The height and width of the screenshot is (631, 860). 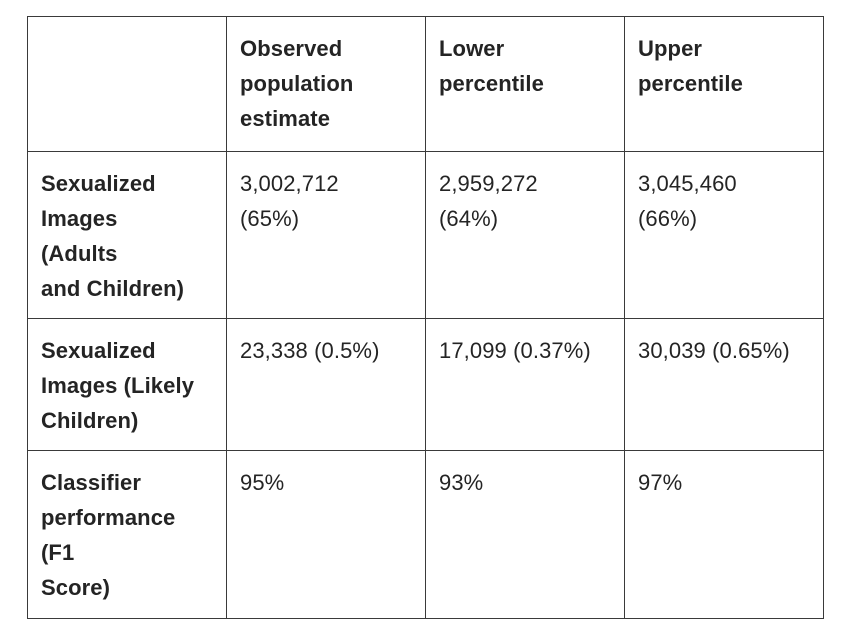 What do you see at coordinates (127, 384) in the screenshot?
I see `row-label-sexualized-likely-children: Sexualized Images (Likely Children)` at bounding box center [127, 384].